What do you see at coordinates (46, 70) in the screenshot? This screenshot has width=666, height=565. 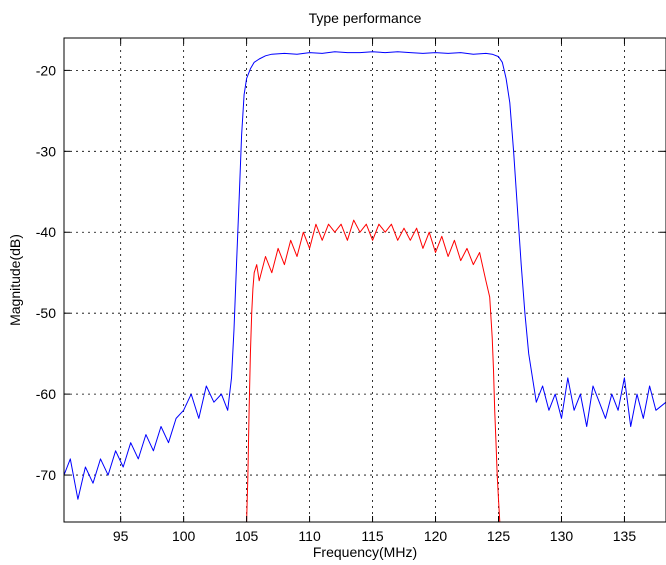 I see `y-tick-label: -20` at bounding box center [46, 70].